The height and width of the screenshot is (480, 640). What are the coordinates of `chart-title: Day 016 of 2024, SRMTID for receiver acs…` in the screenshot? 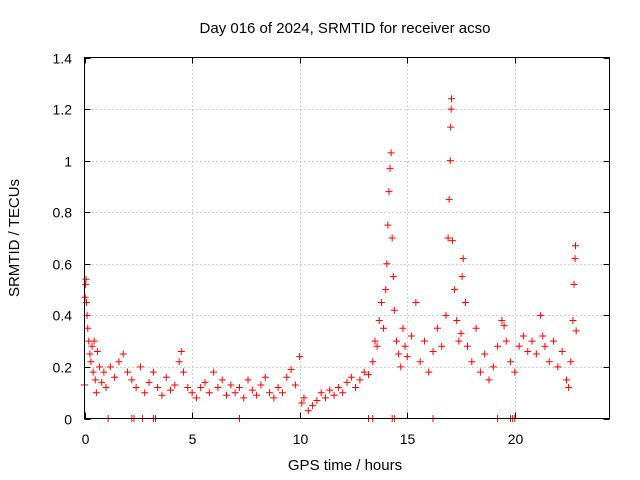 It's located at (345, 28).